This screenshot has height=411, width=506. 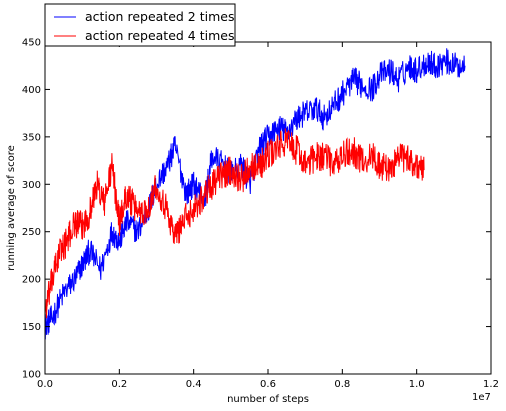 What do you see at coordinates (31, 375) in the screenshot?
I see `y-tick-label-0: 100` at bounding box center [31, 375].